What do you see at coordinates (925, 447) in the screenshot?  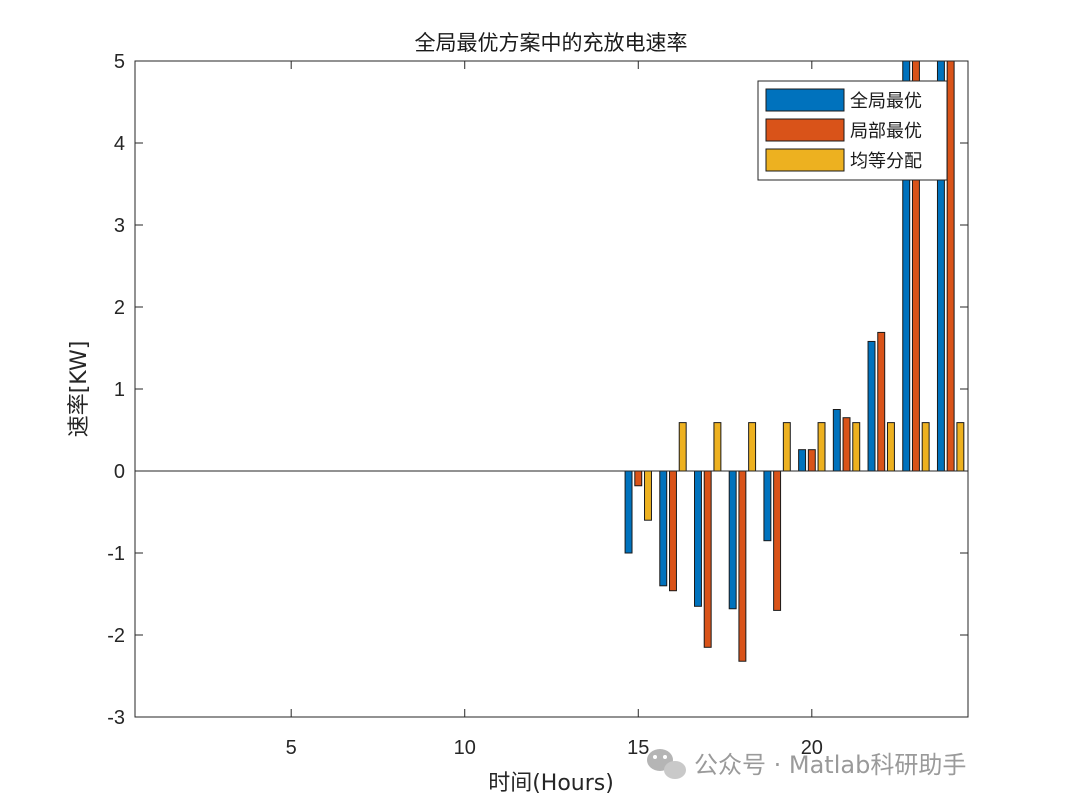 I see `bar-2-x23` at bounding box center [925, 447].